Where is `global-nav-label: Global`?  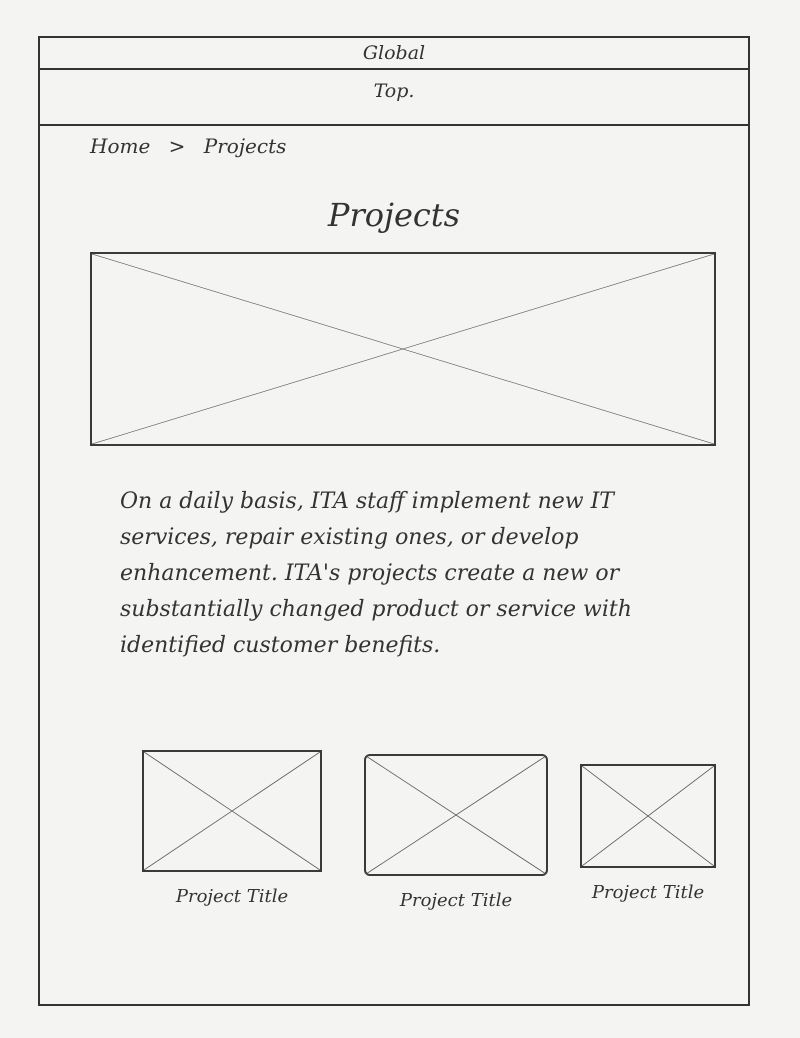 global-nav-label: Global is located at coordinates (394, 53).